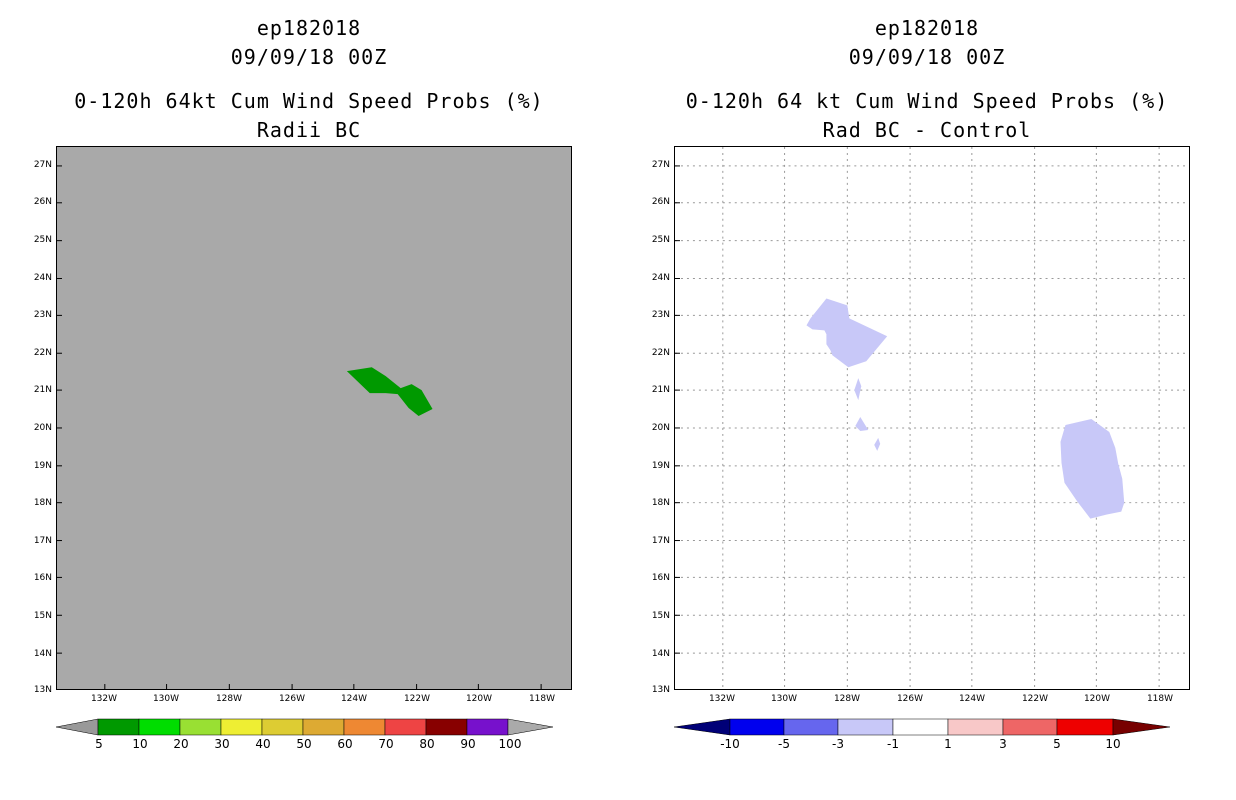 The width and height of the screenshot is (1236, 800). I want to click on colorbar-label: 1, so click(948, 744).